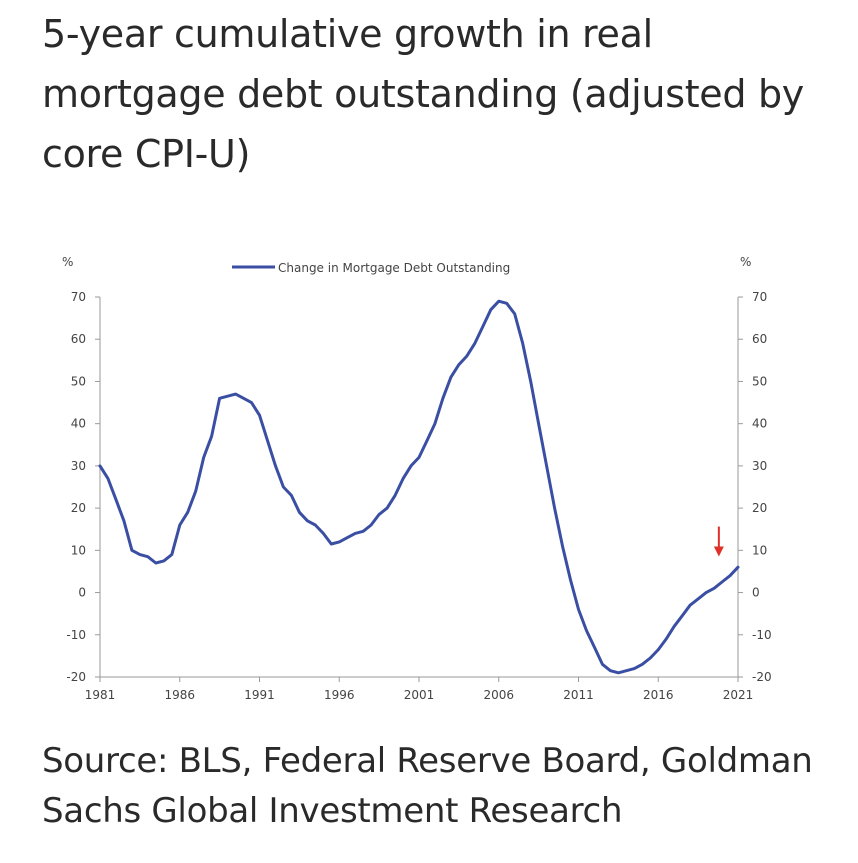  I want to click on y-tick-label-right: 40, so click(759, 424).